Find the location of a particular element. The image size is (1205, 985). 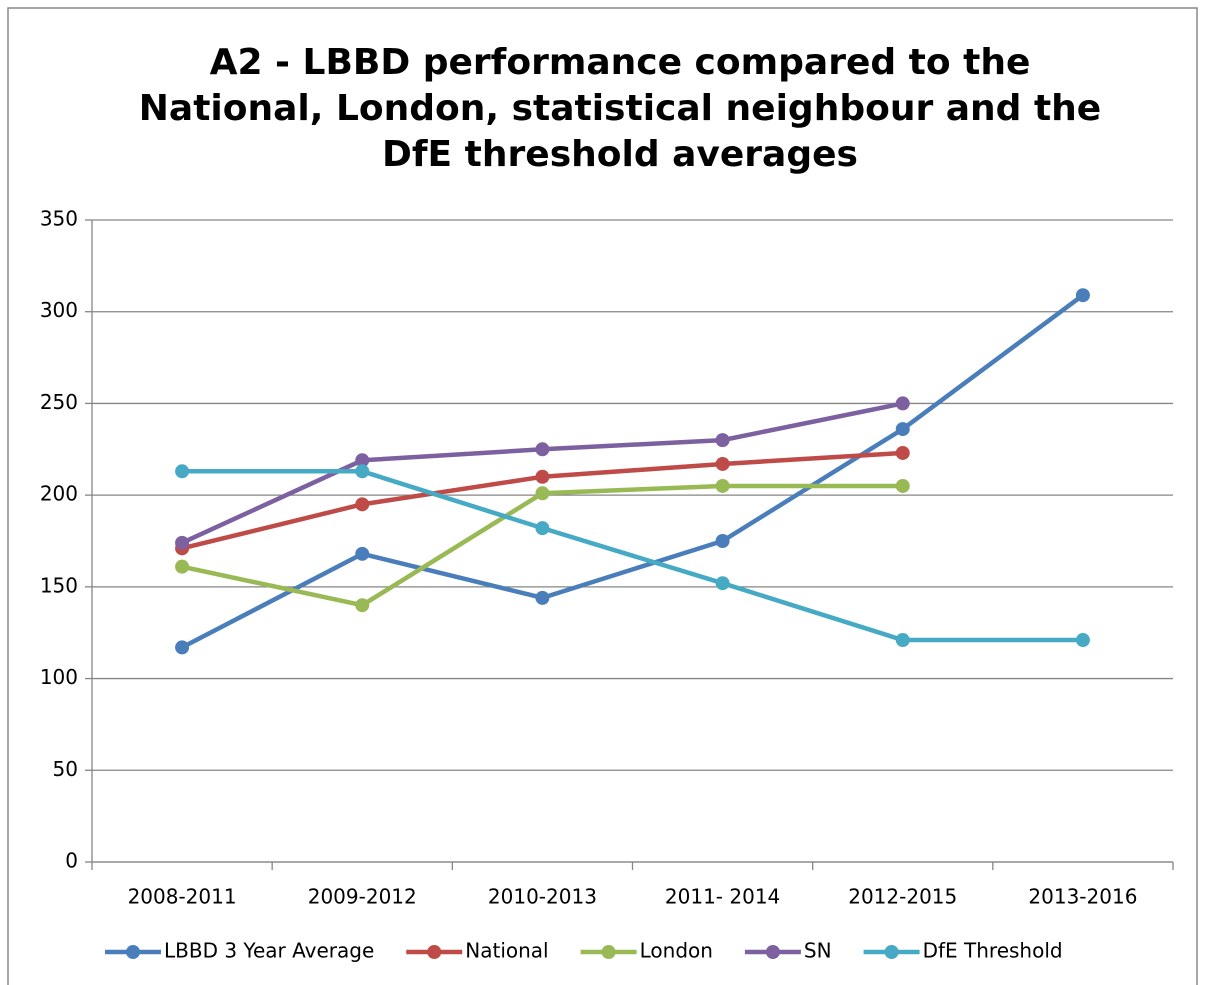

y-tick-label: 200 is located at coordinates (59, 494).